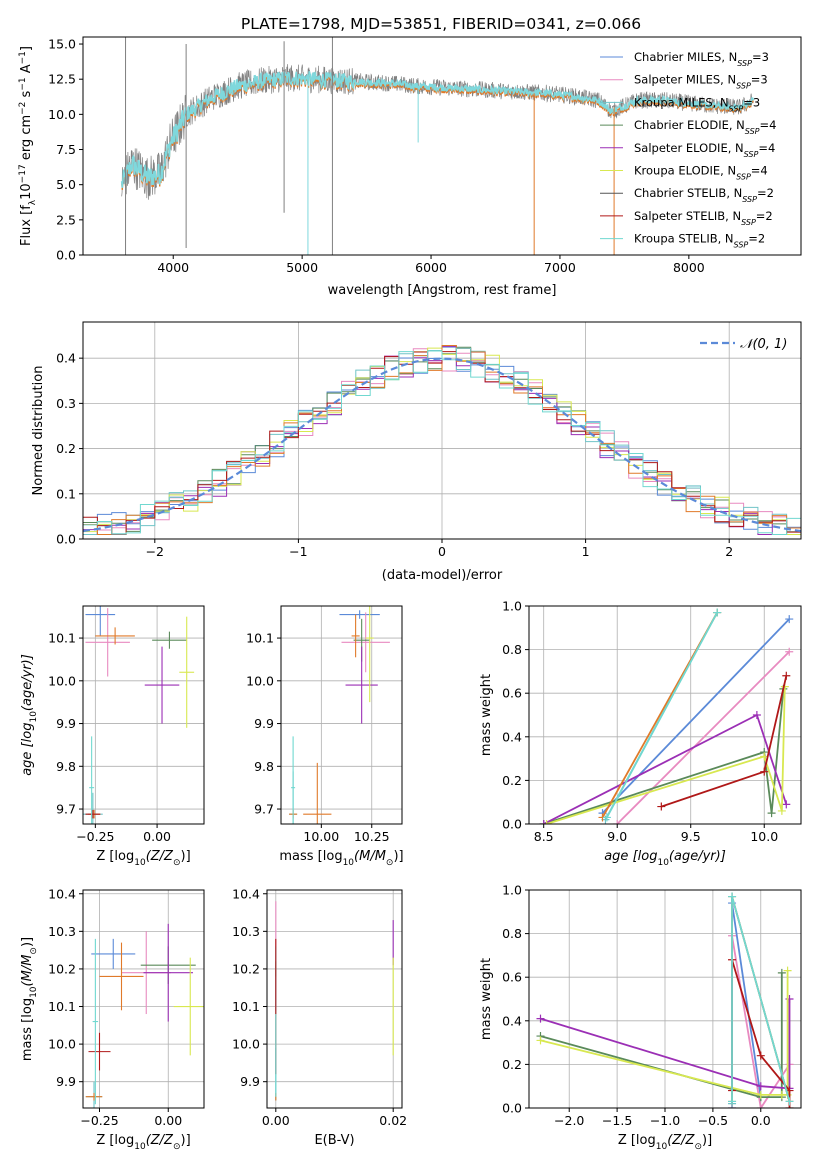 The height and width of the screenshot is (1170, 819). I want to click on axes-mass-vs-EBV: 0.00 0.02 9.9 10.0 10.1 10.2 10.3 10.4 E(B-V), so click(319, 1017).